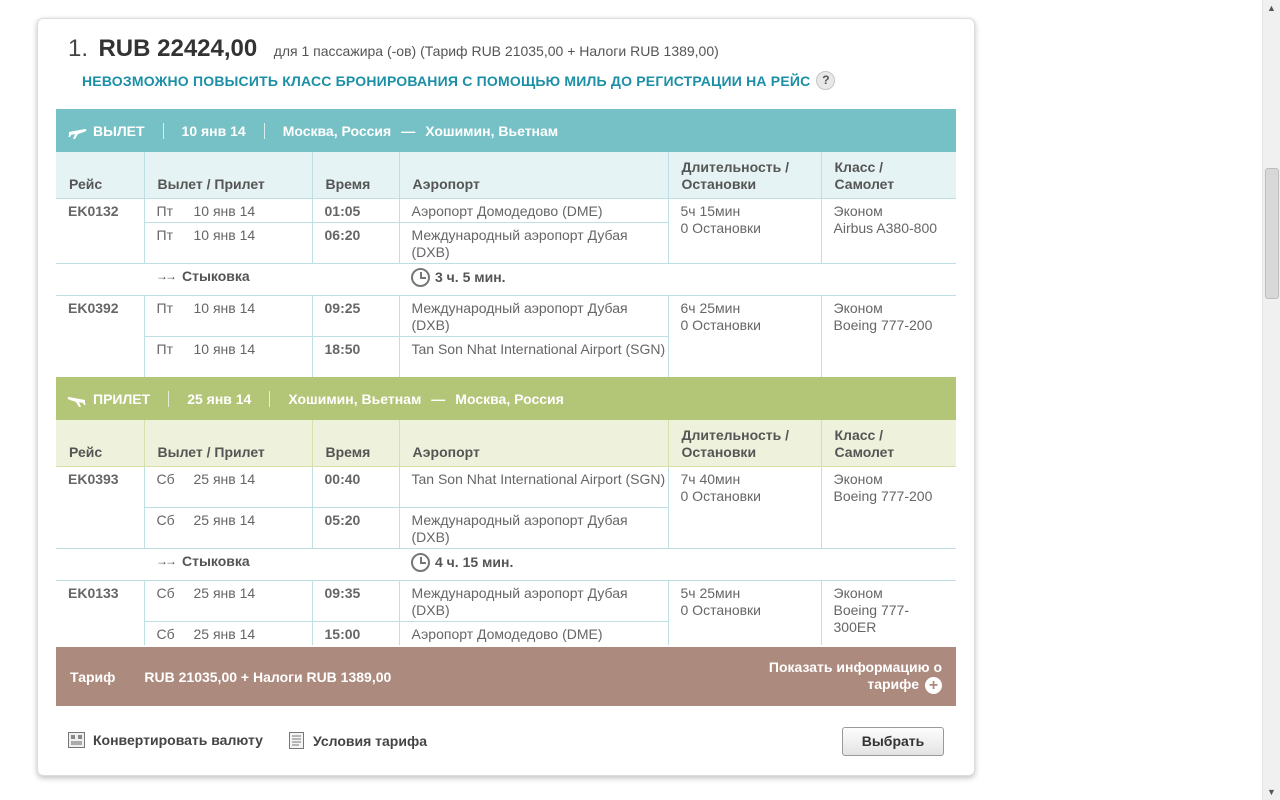  What do you see at coordinates (122, 398) in the screenshot?
I see `inbound-label: ПРИЛЕТ` at bounding box center [122, 398].